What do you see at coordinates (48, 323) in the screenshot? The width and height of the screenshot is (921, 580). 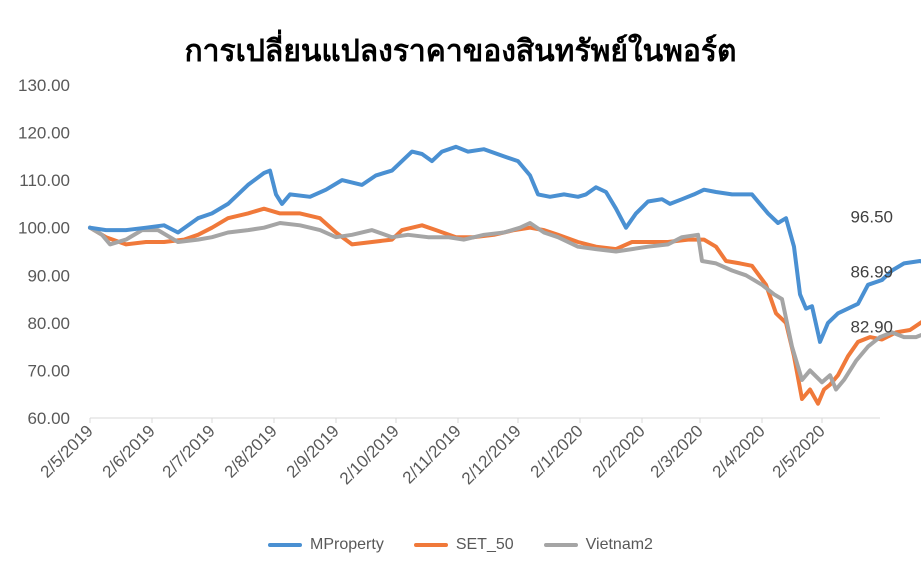 I see `y-tick-label: 80.00` at bounding box center [48, 323].